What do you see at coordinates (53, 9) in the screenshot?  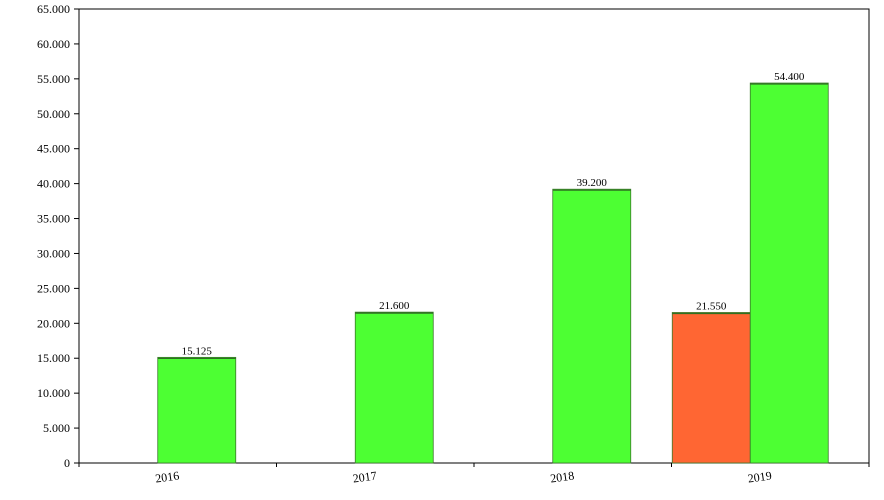 I see `y-tick-label: 65.000` at bounding box center [53, 9].